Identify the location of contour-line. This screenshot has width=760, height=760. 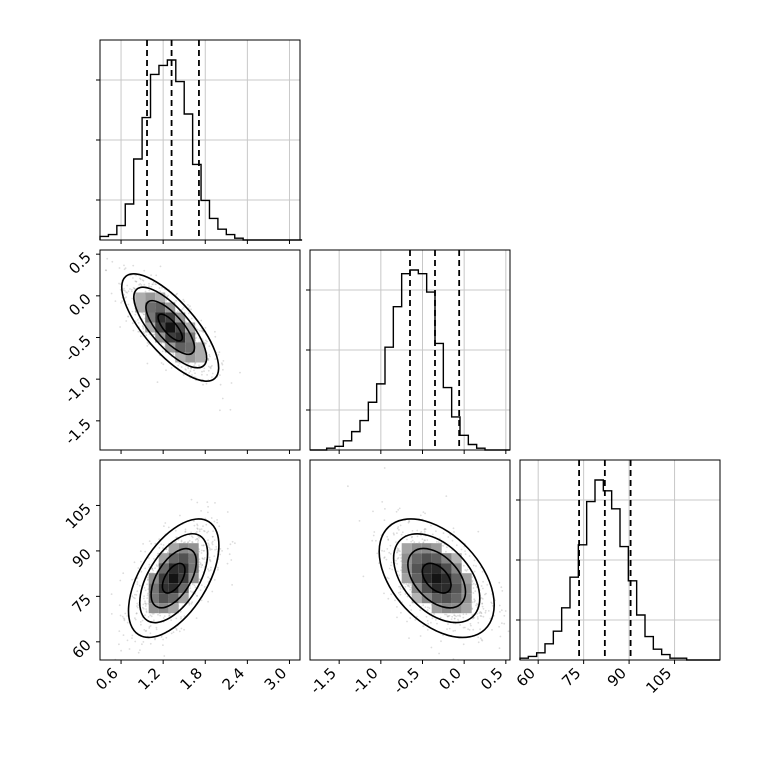
(173, 578).